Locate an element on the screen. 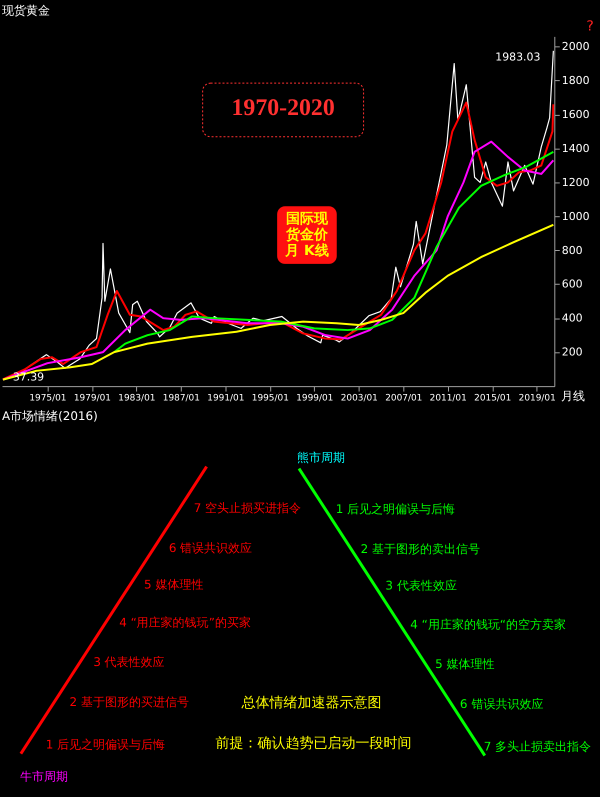 The width and height of the screenshot is (600, 800). y-tick-label: 800 is located at coordinates (572, 250).